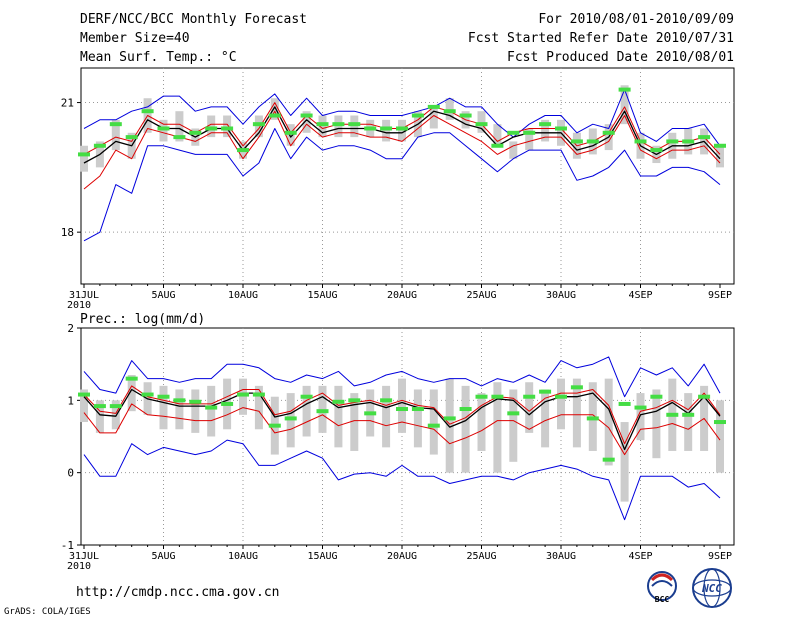  Describe the element at coordinates (142, 319) in the screenshot. I see `precip-title: Prec.: log(mm/d)` at that location.